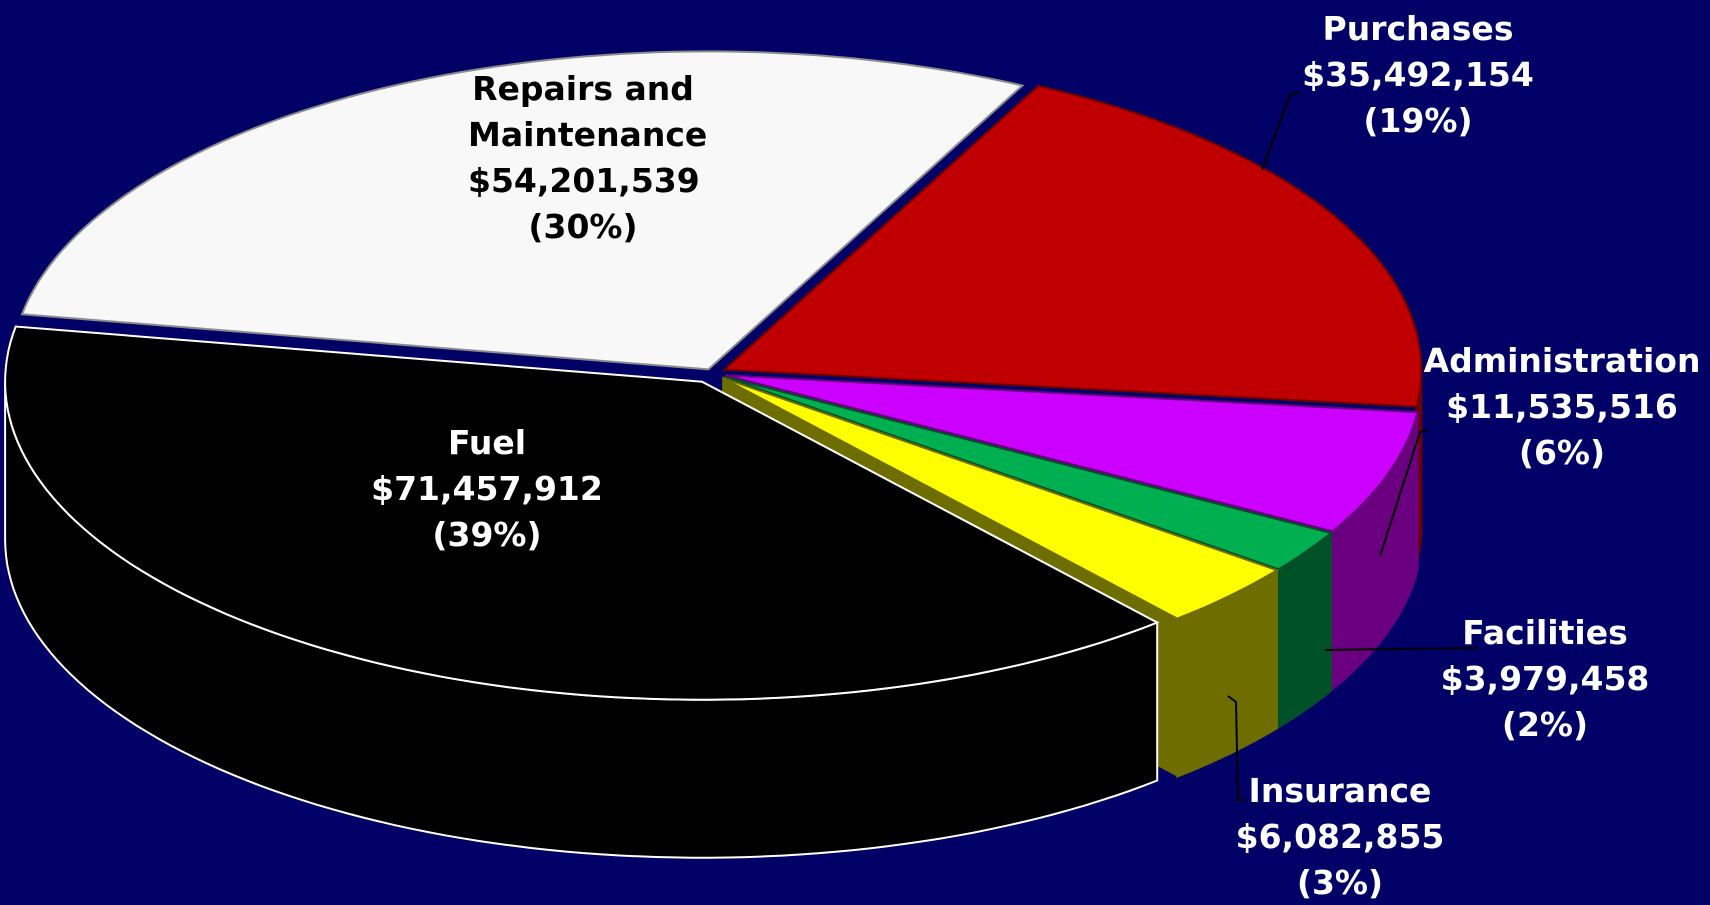 The height and width of the screenshot is (905, 1710). Describe the element at coordinates (1545, 632) in the screenshot. I see `category-label: Facilities` at that location.